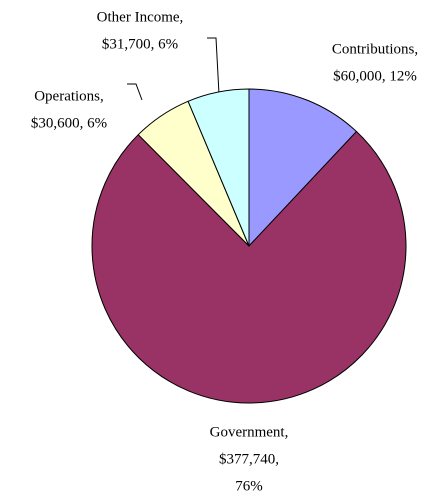  Describe the element at coordinates (375, 76) in the screenshot. I see `slice-value-label: $60,000, 12%` at that location.